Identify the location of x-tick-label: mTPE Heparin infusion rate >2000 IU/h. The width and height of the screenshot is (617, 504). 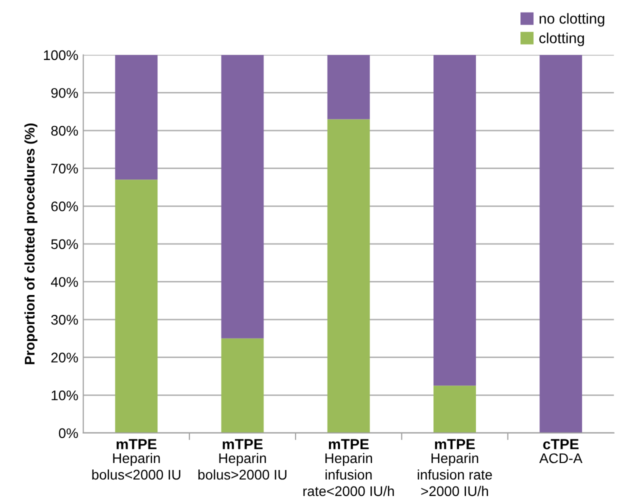
(455, 467).